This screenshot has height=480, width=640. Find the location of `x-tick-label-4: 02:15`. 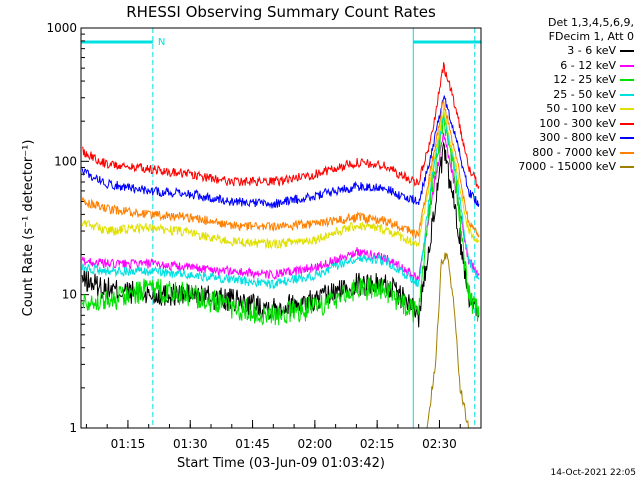

x-tick-label-4: 02:15 is located at coordinates (377, 444).